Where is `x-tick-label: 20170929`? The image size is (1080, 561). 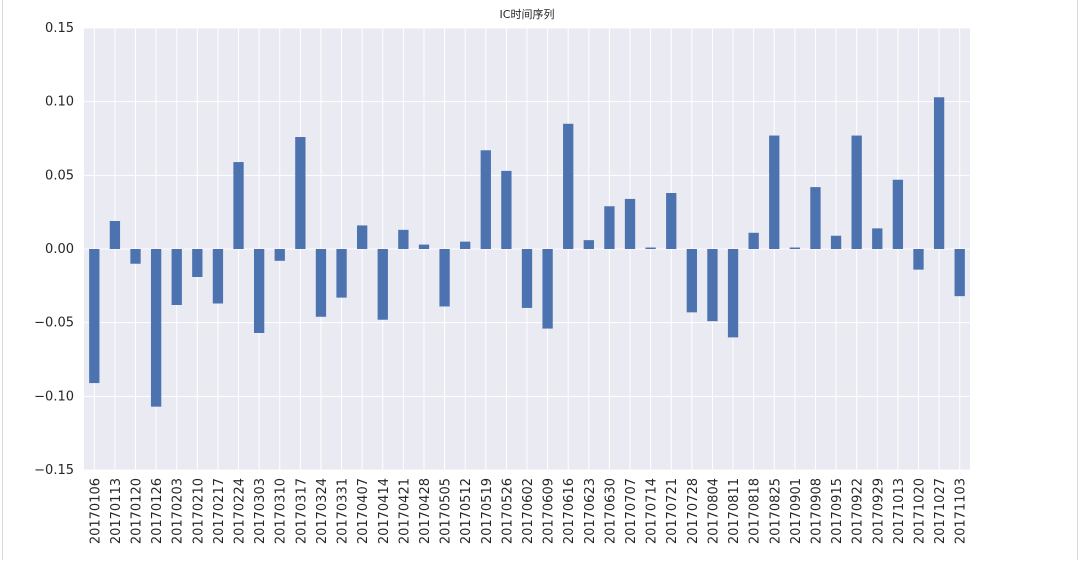 x-tick-label: 20170929 is located at coordinates (878, 511).